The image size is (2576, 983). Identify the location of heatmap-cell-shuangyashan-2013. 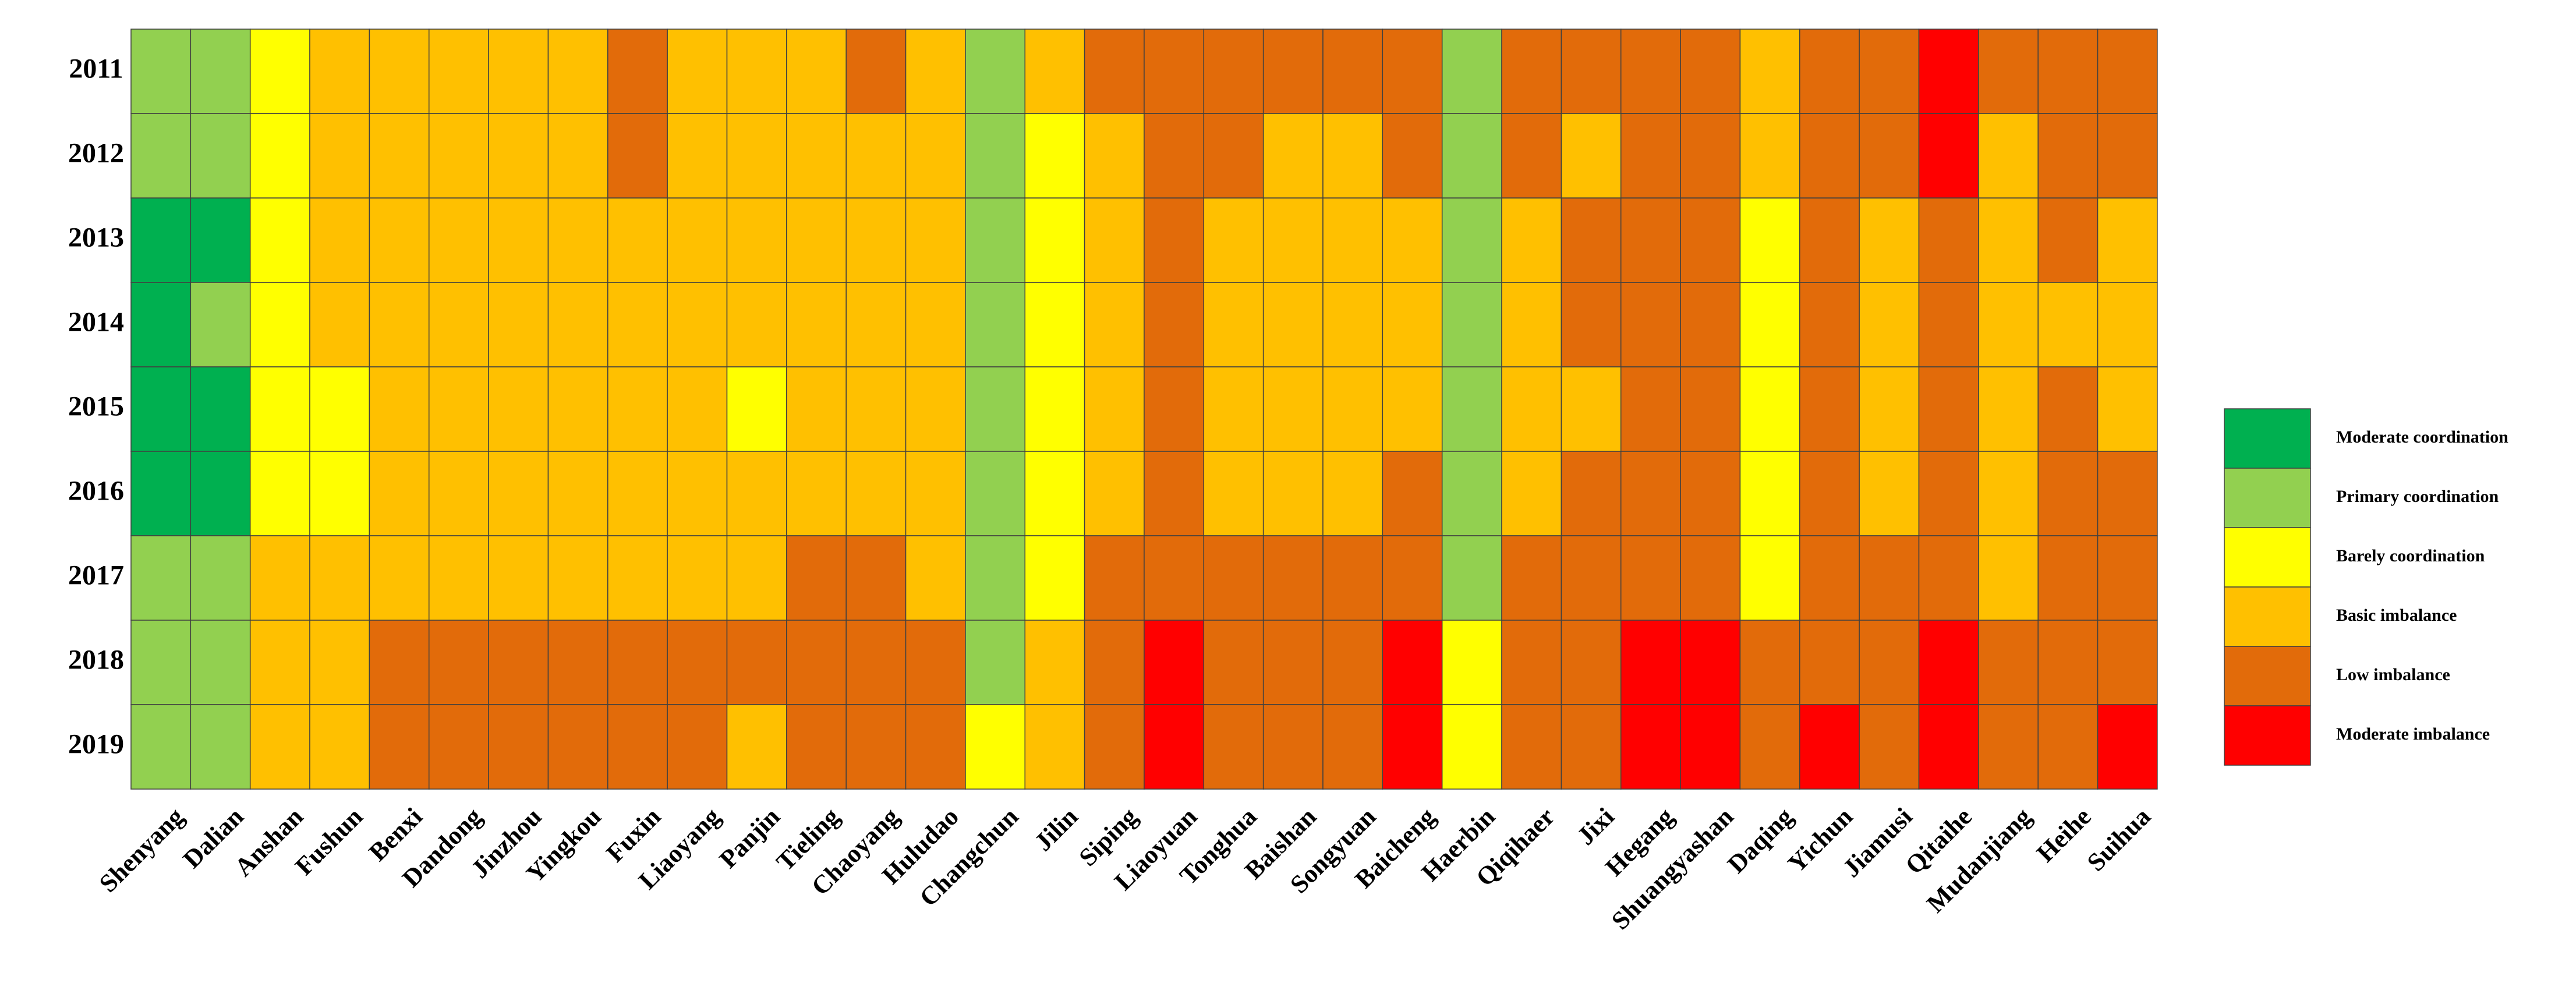
(1710, 240).